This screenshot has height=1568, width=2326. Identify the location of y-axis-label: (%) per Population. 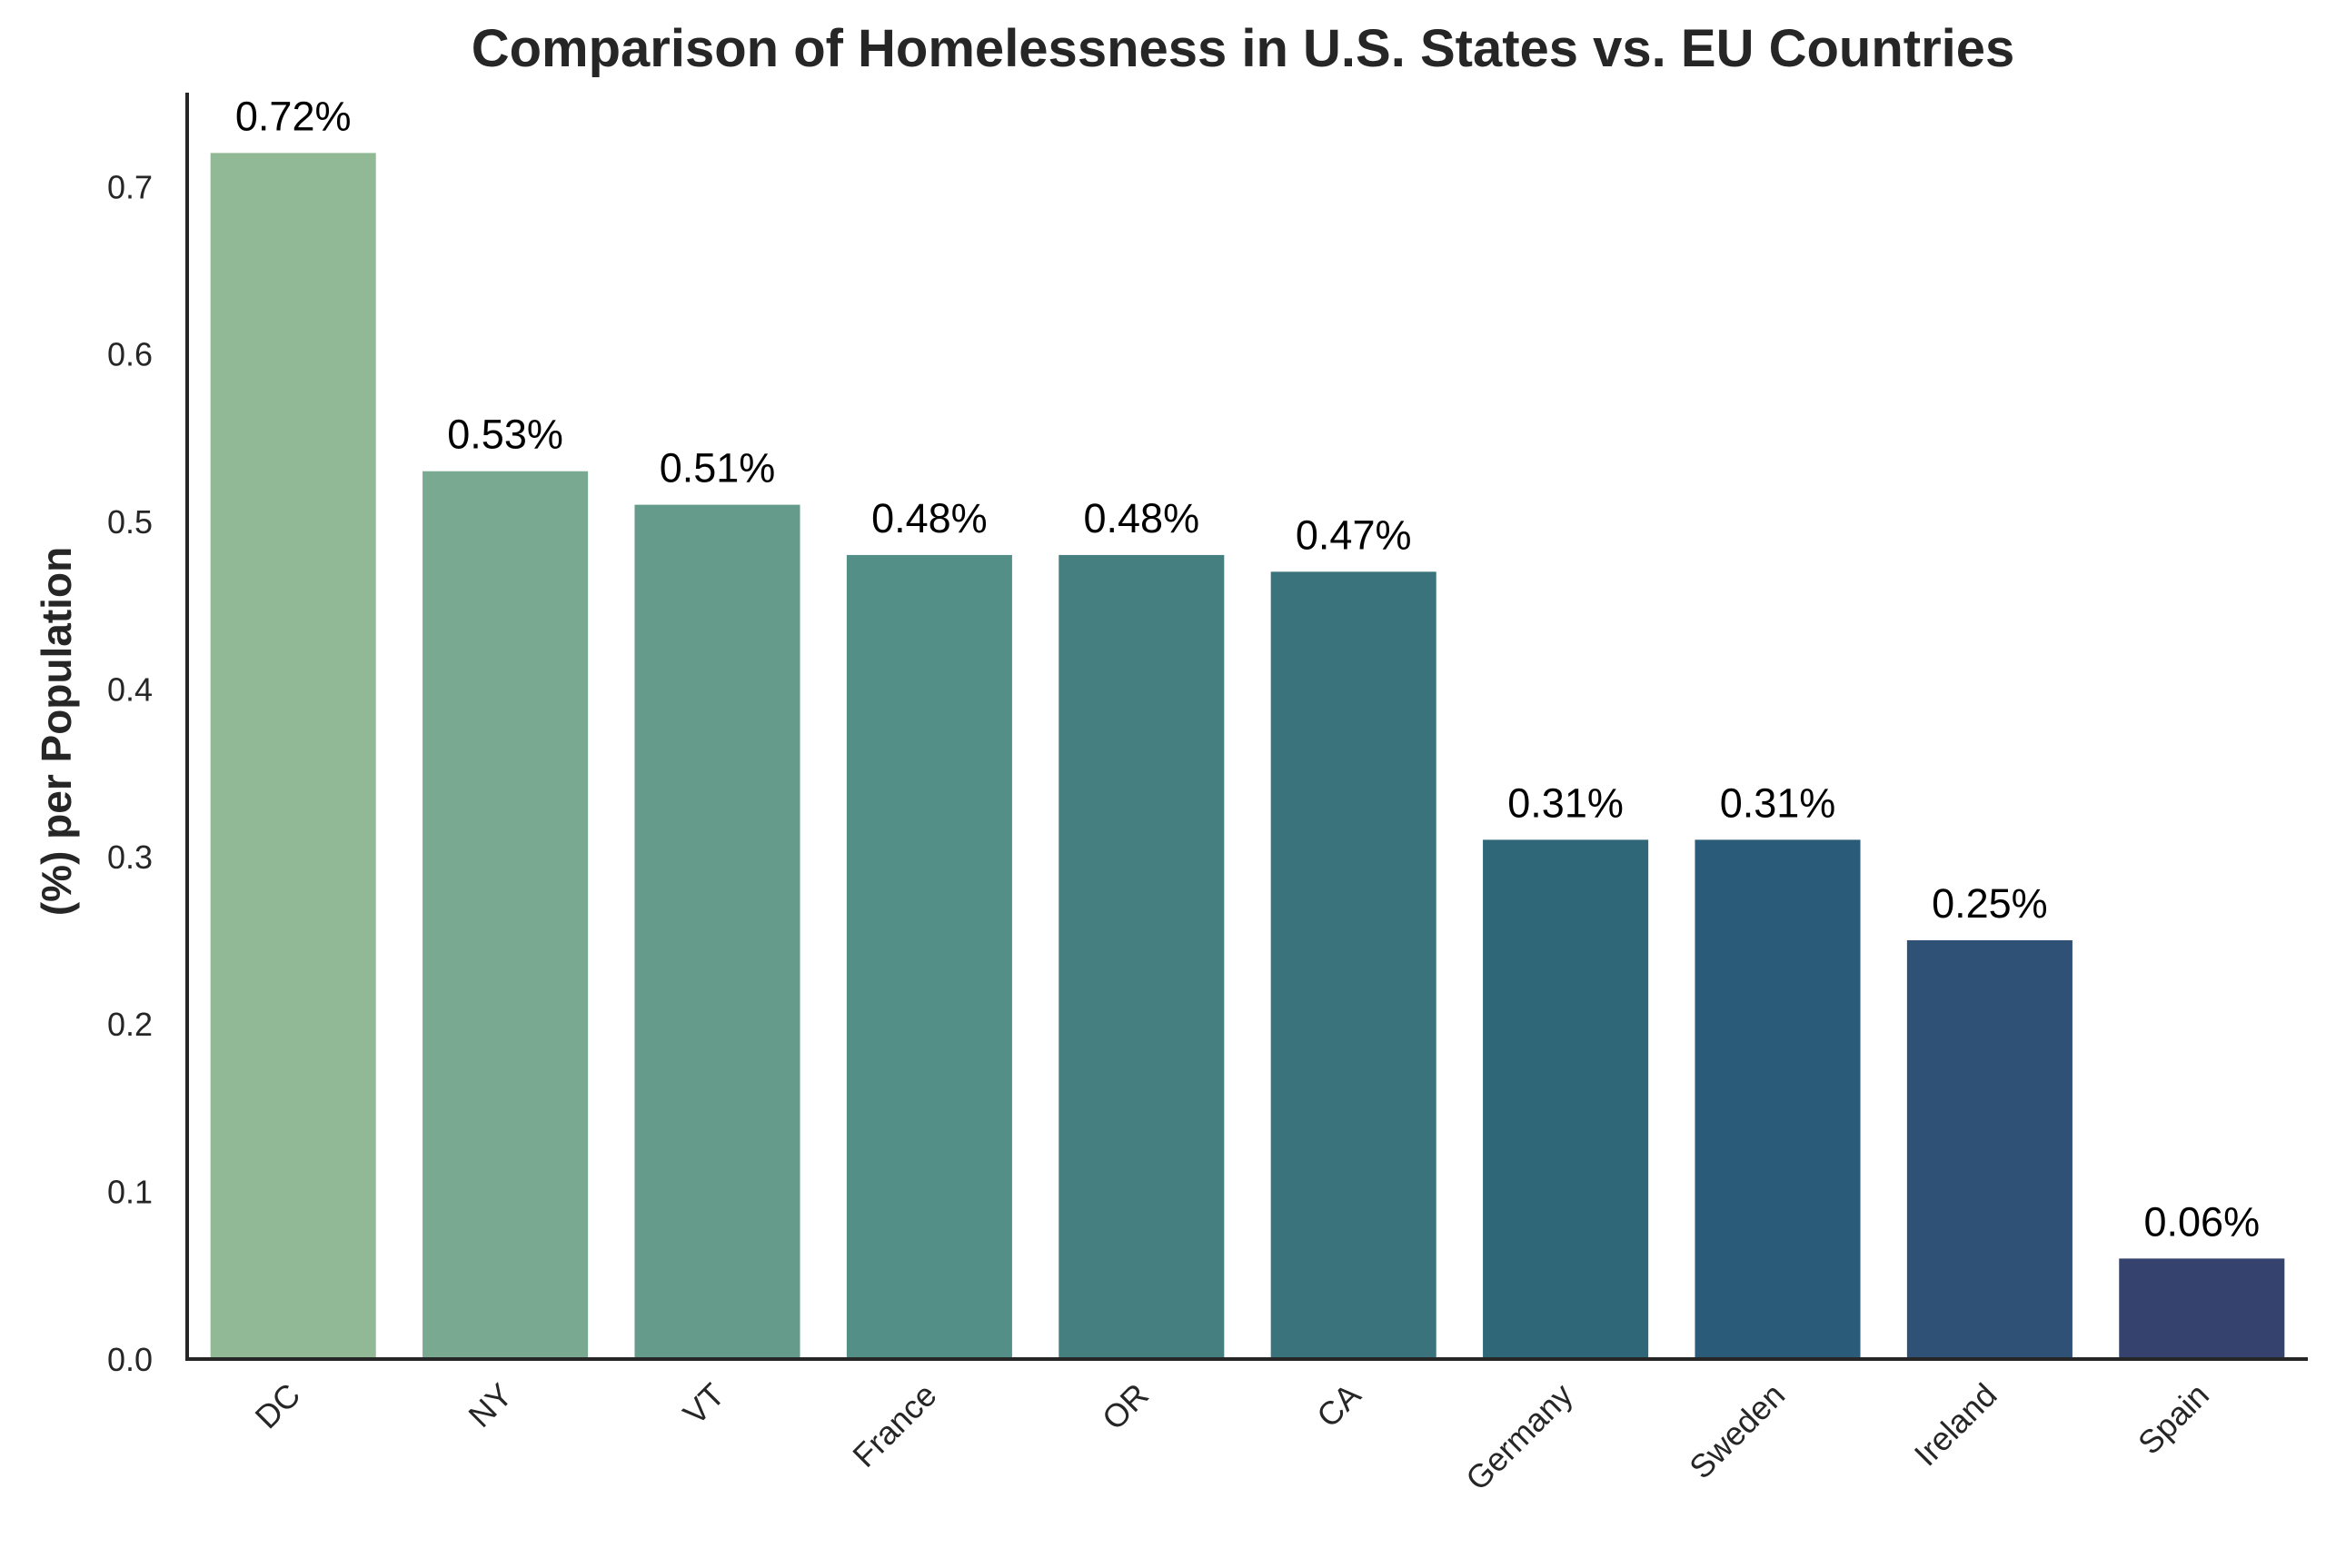
(56, 731).